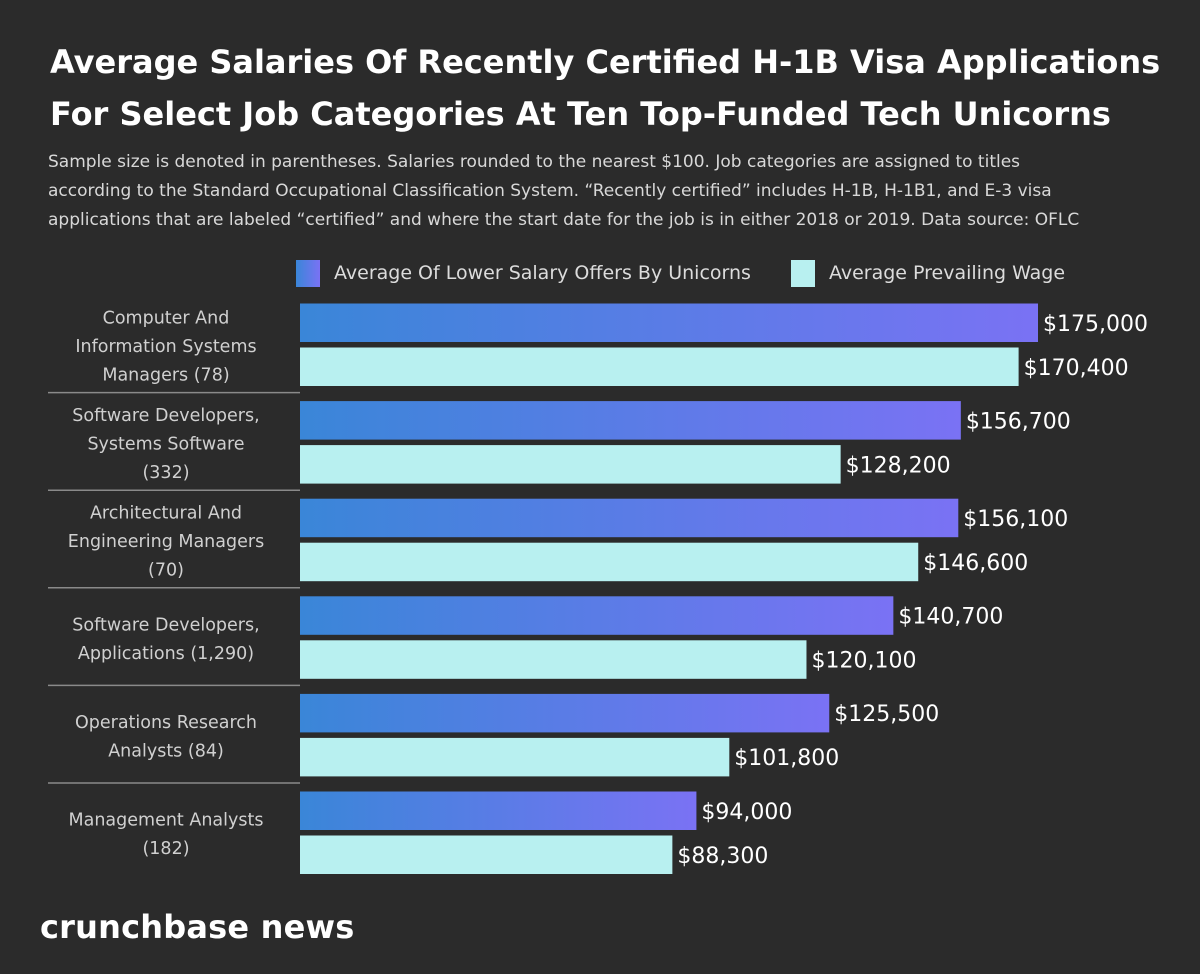 This screenshot has height=974, width=1200. Describe the element at coordinates (166, 723) in the screenshot. I see `category-label-line: Operations Research` at that location.